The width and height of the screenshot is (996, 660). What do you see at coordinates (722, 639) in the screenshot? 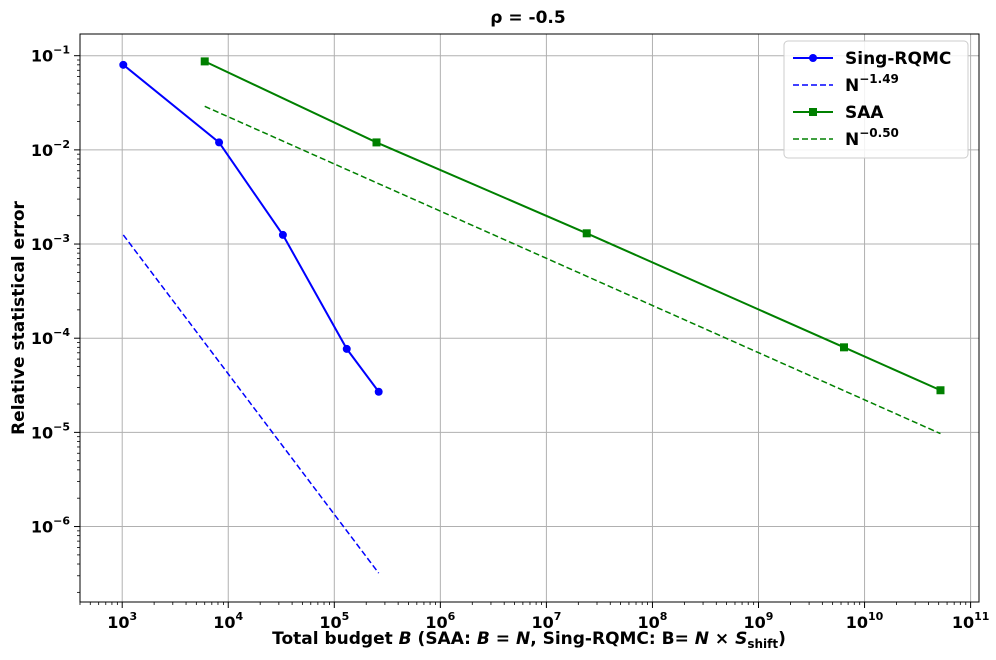
I see `x-axis-title-part: ×` at bounding box center [722, 639].